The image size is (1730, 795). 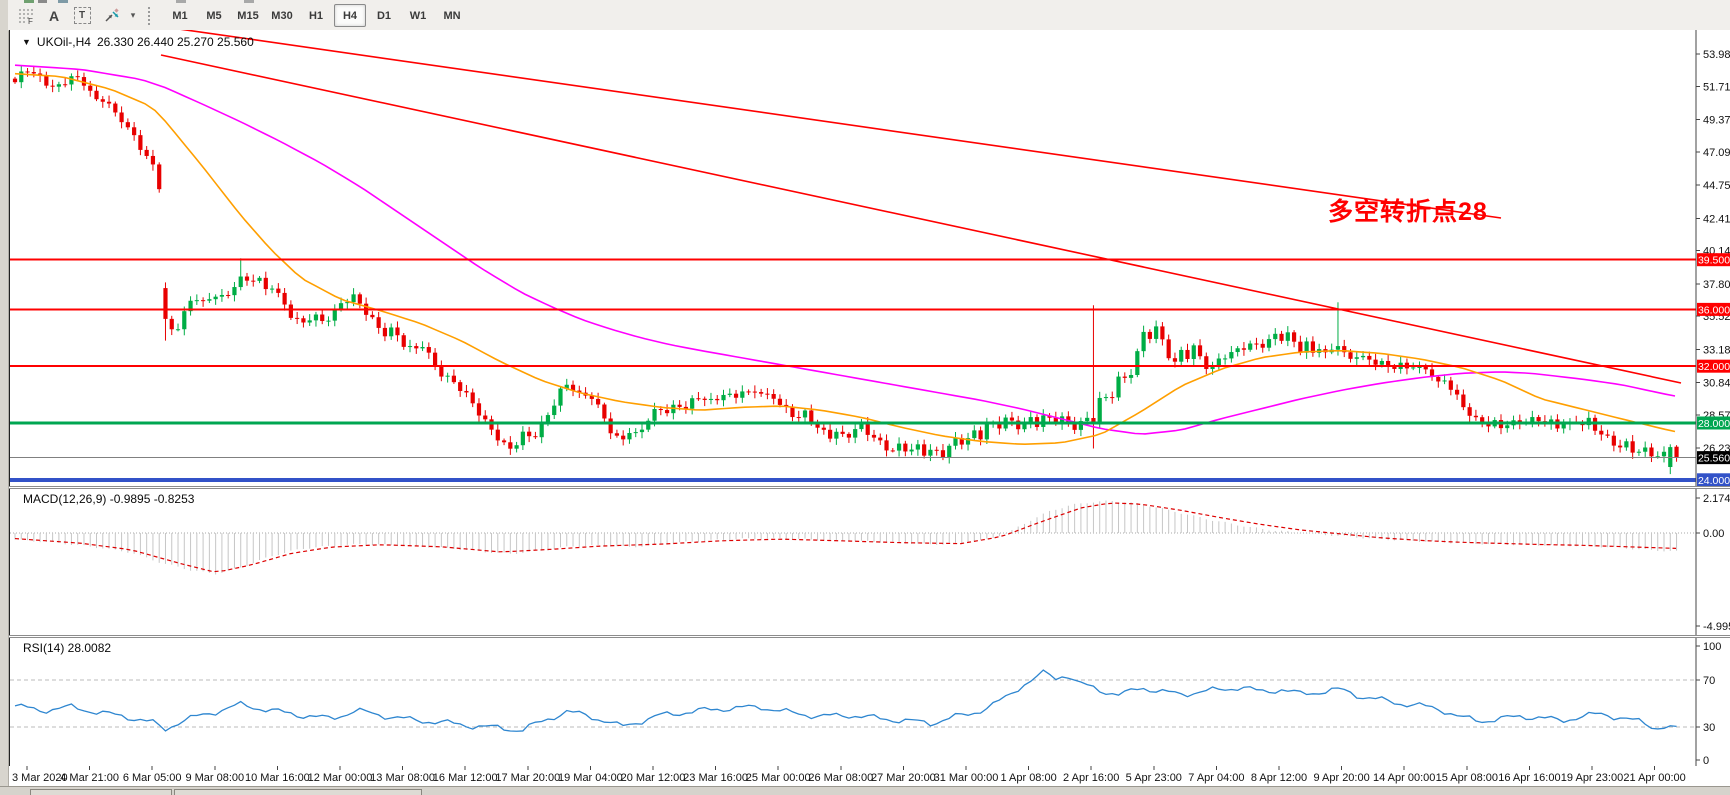 I want to click on dotted-grid-icon: F, so click(x=26, y=16).